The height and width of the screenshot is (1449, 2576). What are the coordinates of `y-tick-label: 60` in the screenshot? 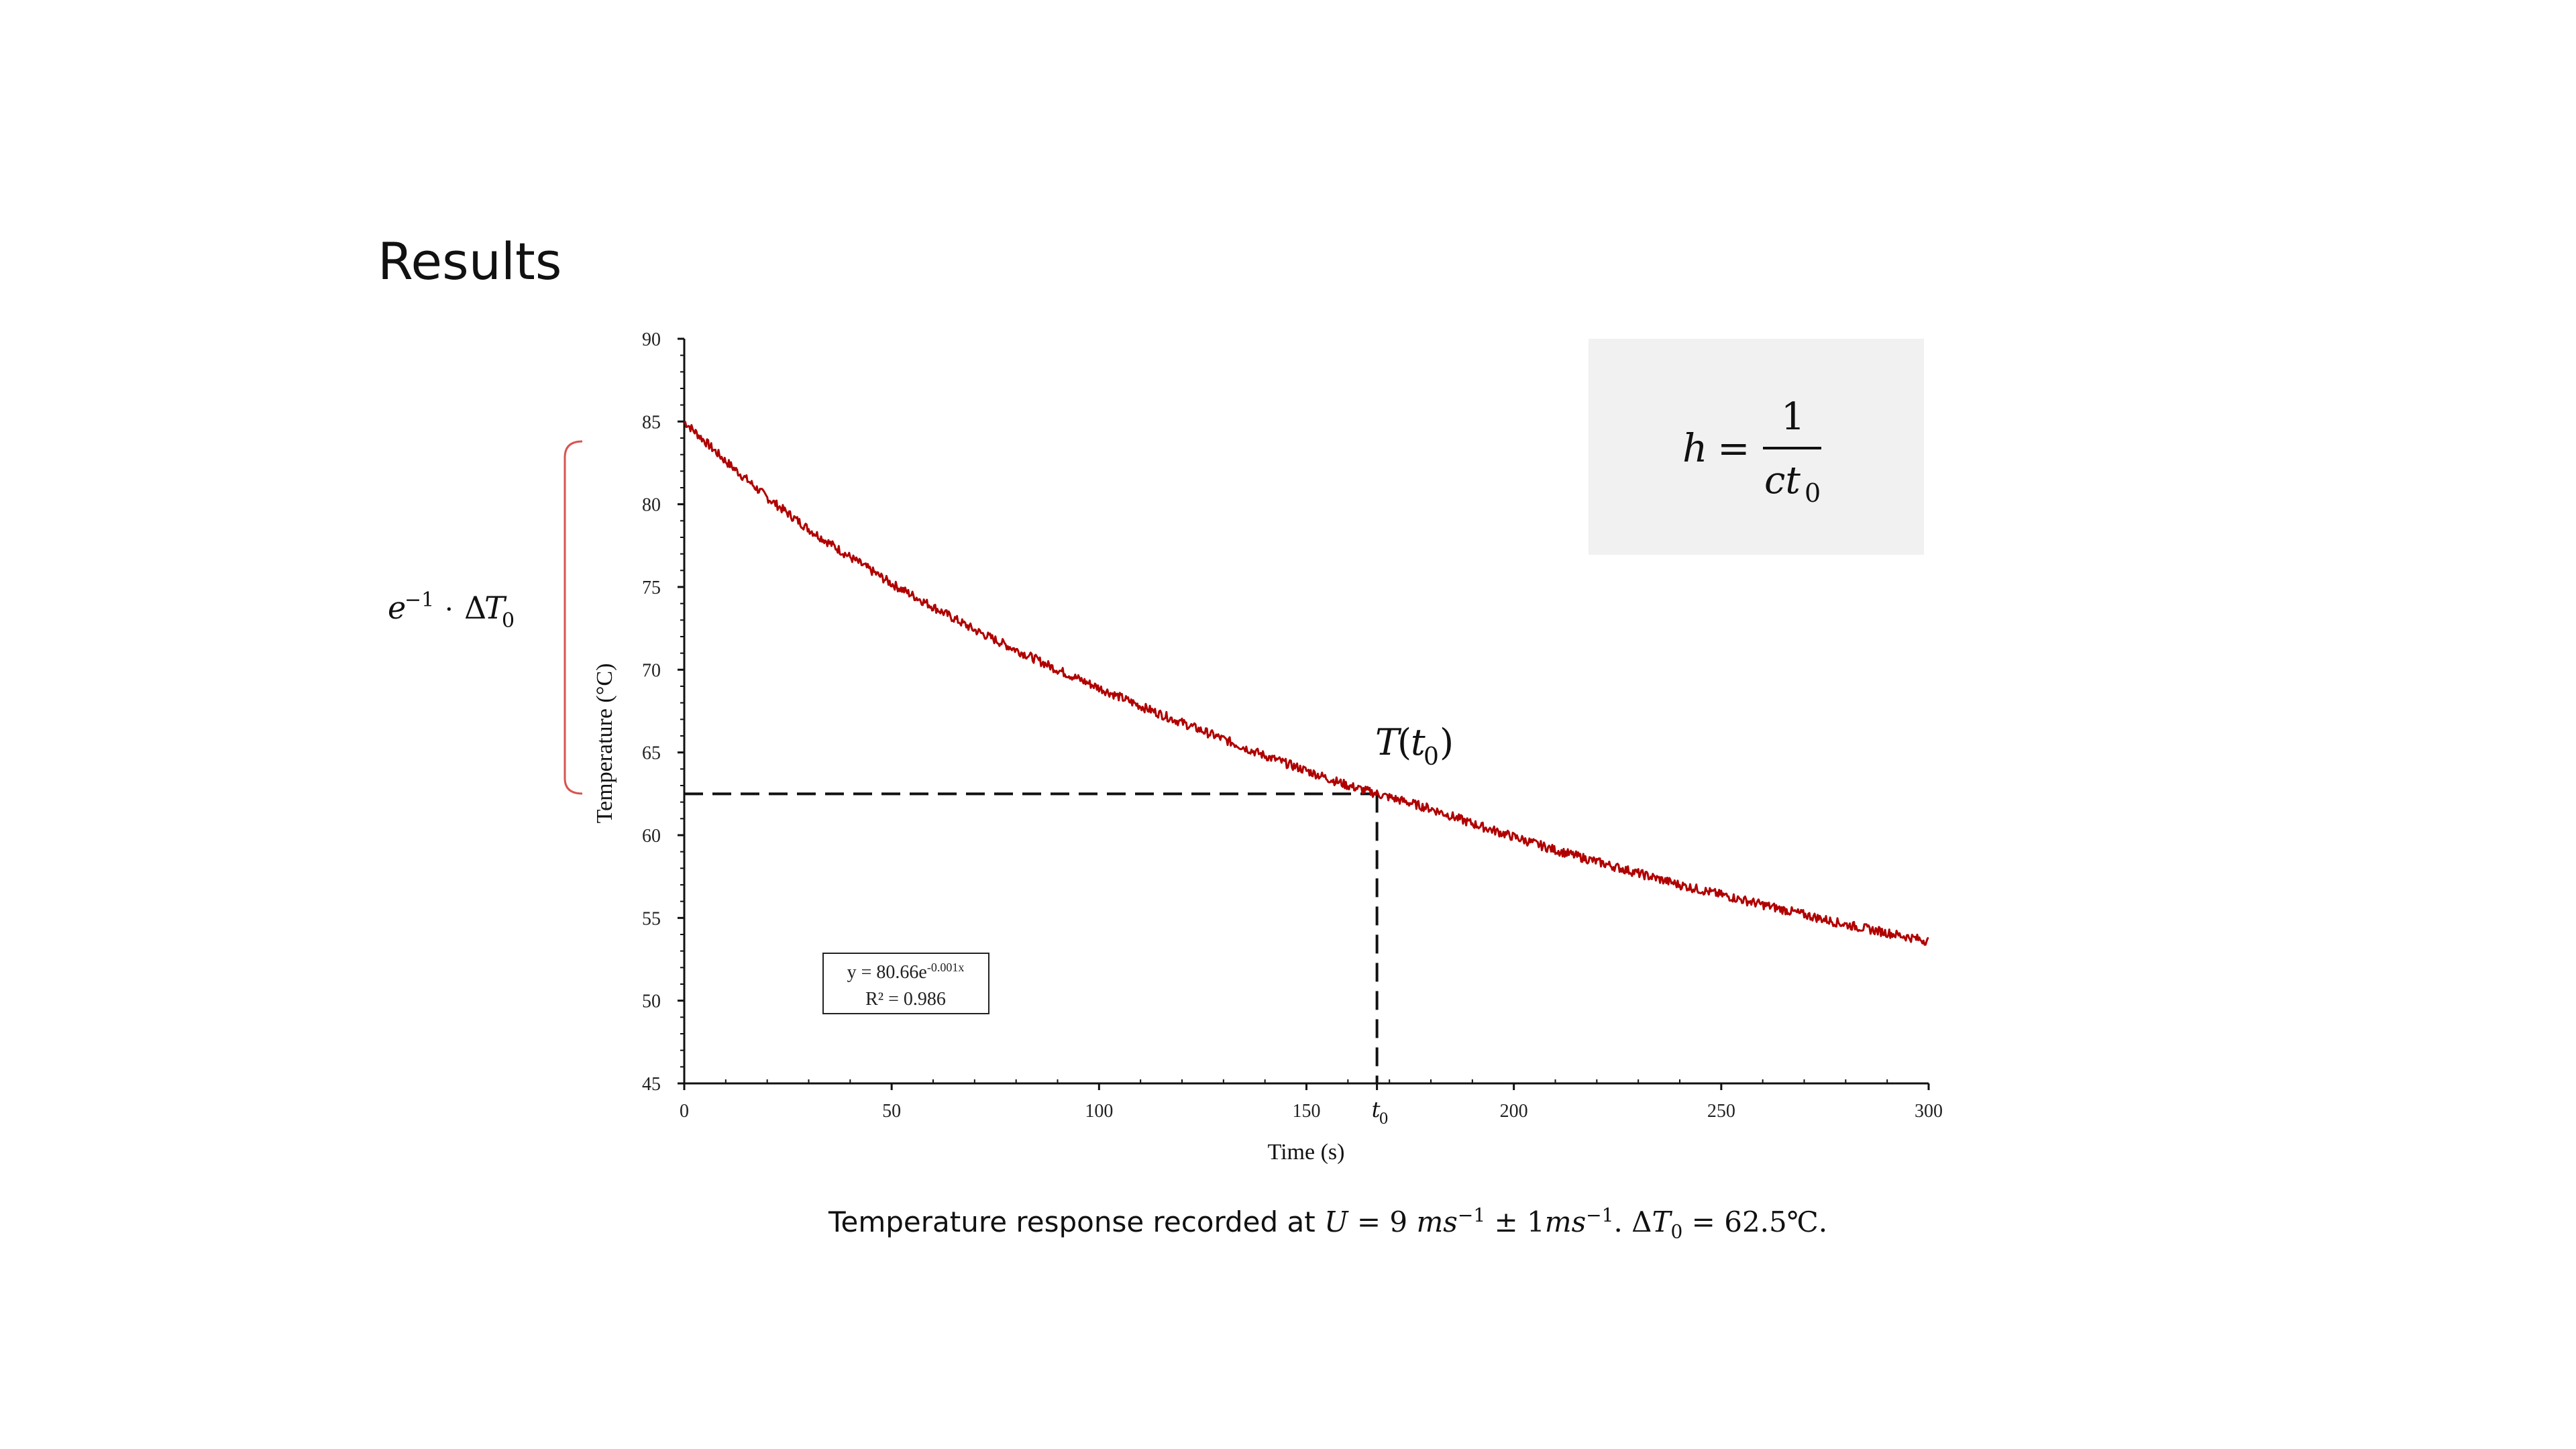 It's located at (651, 836).